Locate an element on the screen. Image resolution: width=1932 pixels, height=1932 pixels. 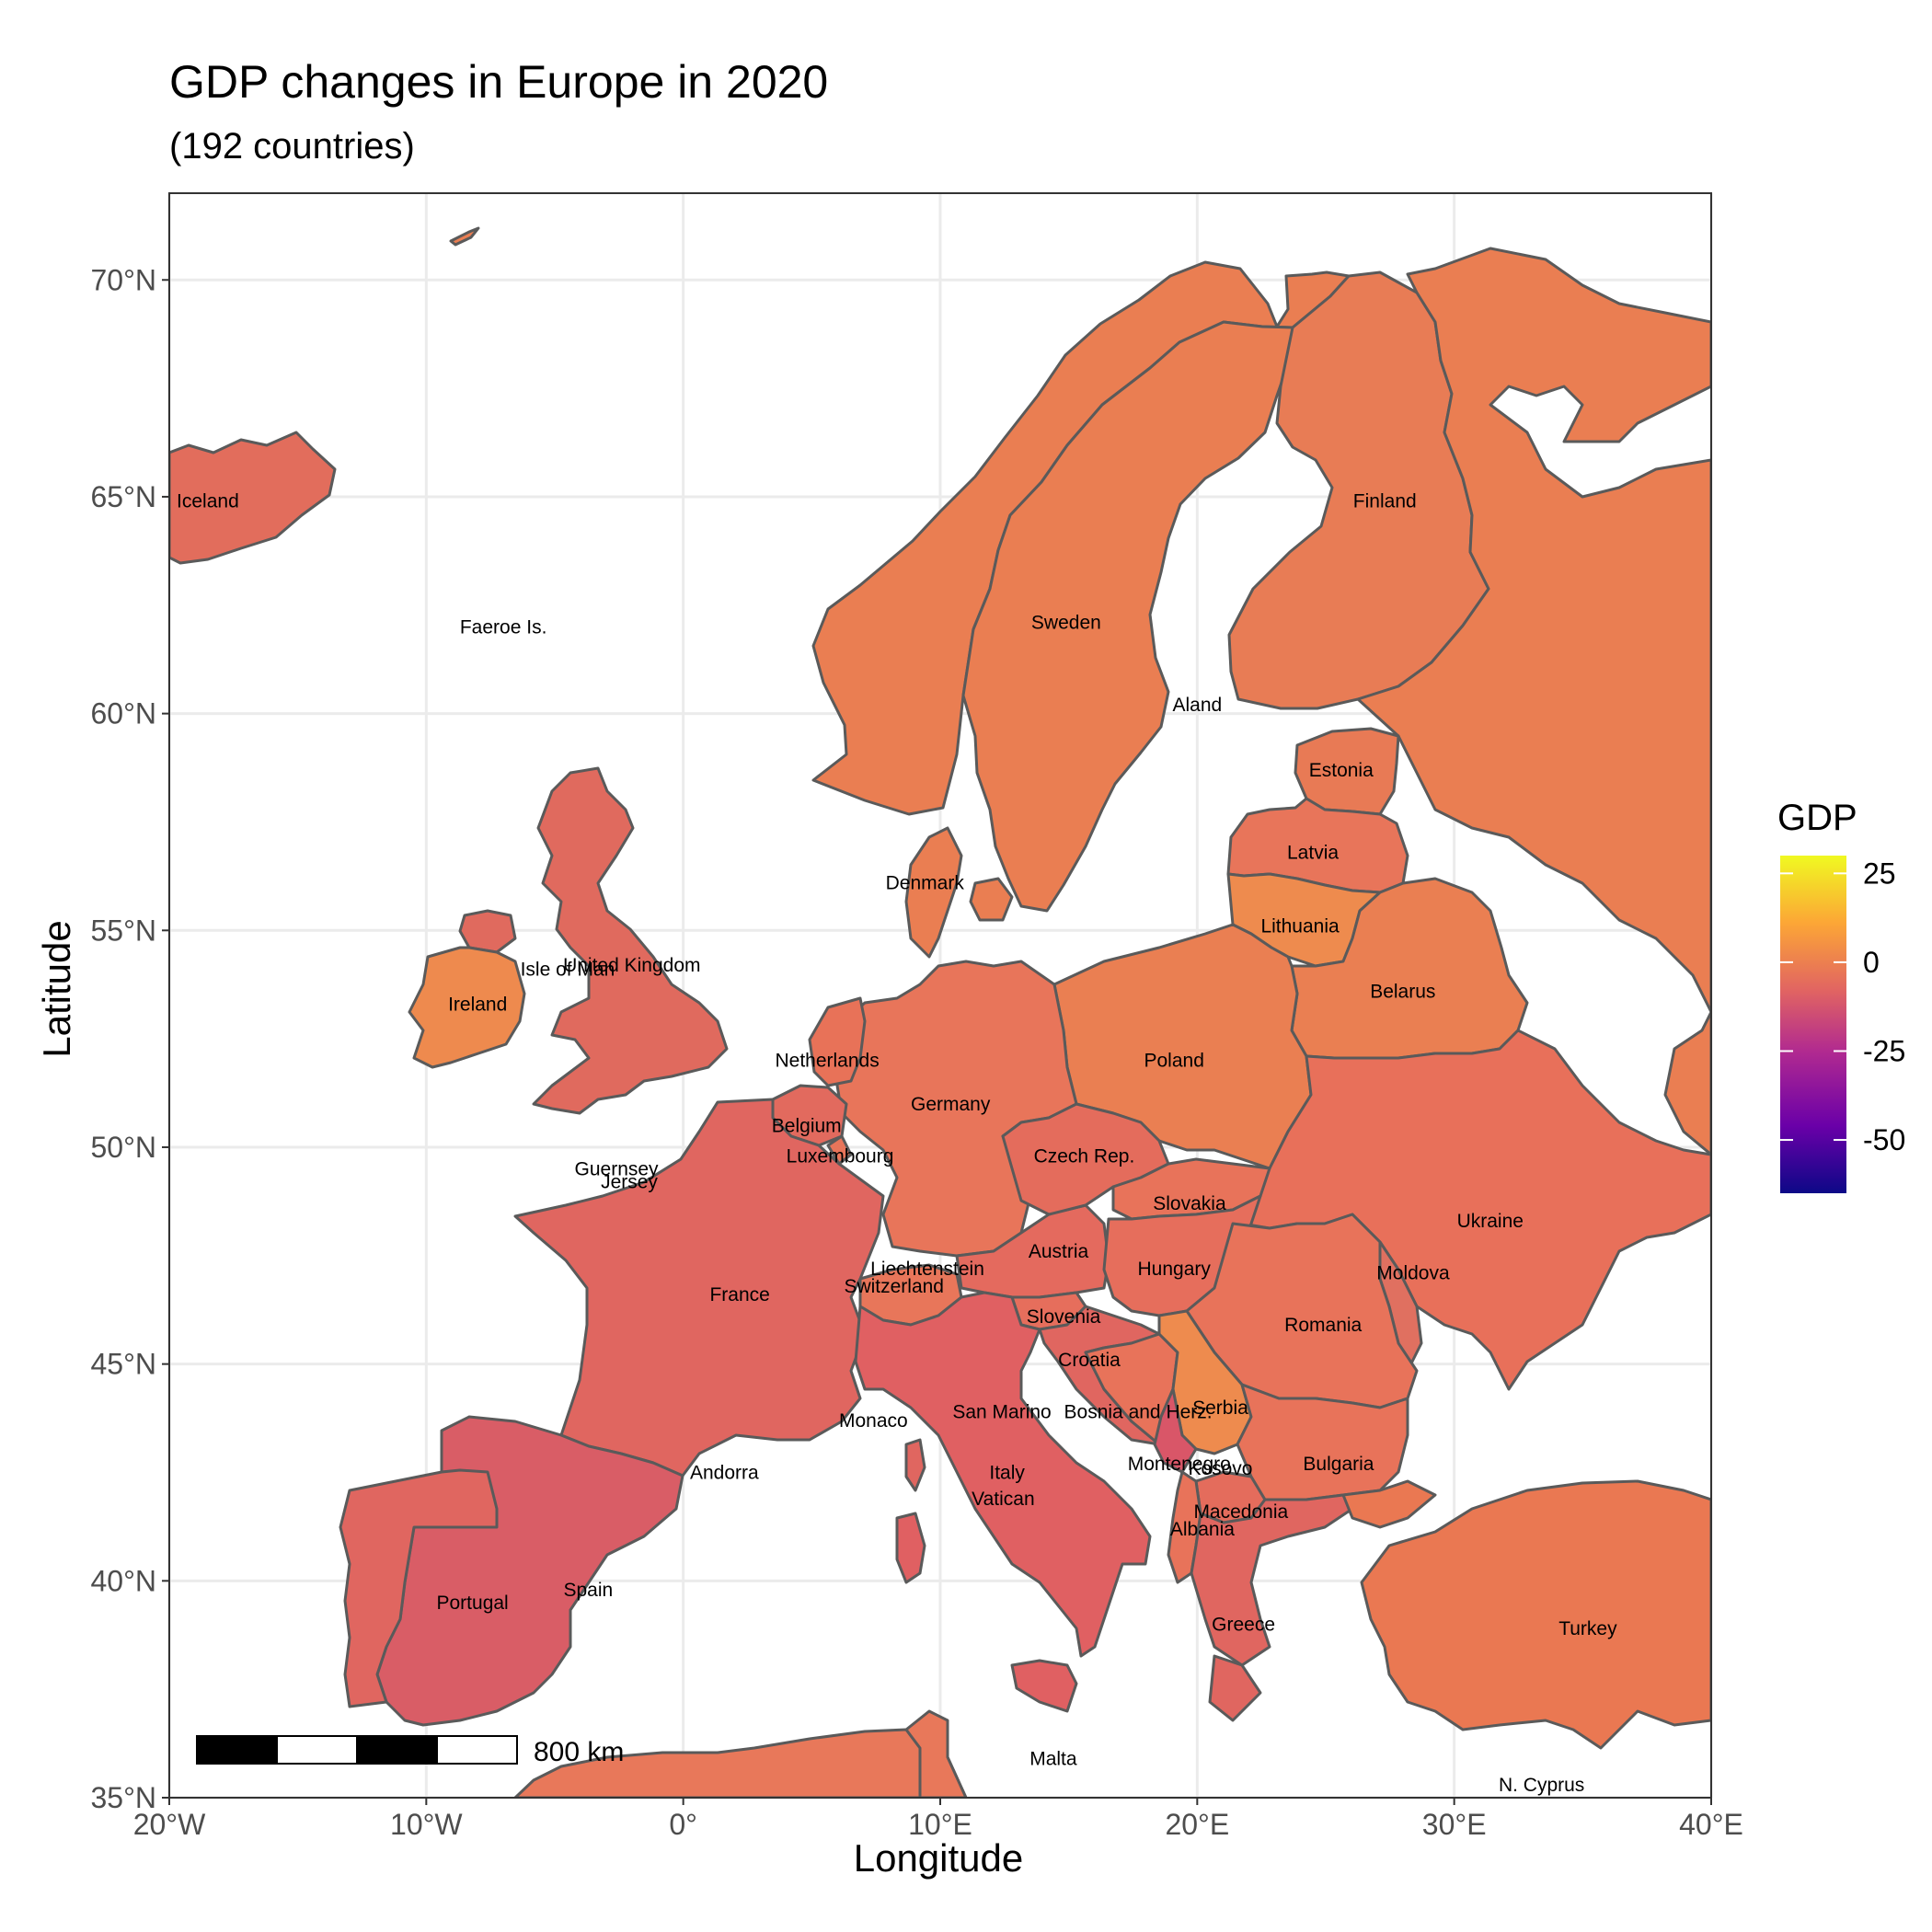
country-label: Bosnia and Herz. is located at coordinates (1138, 1411).